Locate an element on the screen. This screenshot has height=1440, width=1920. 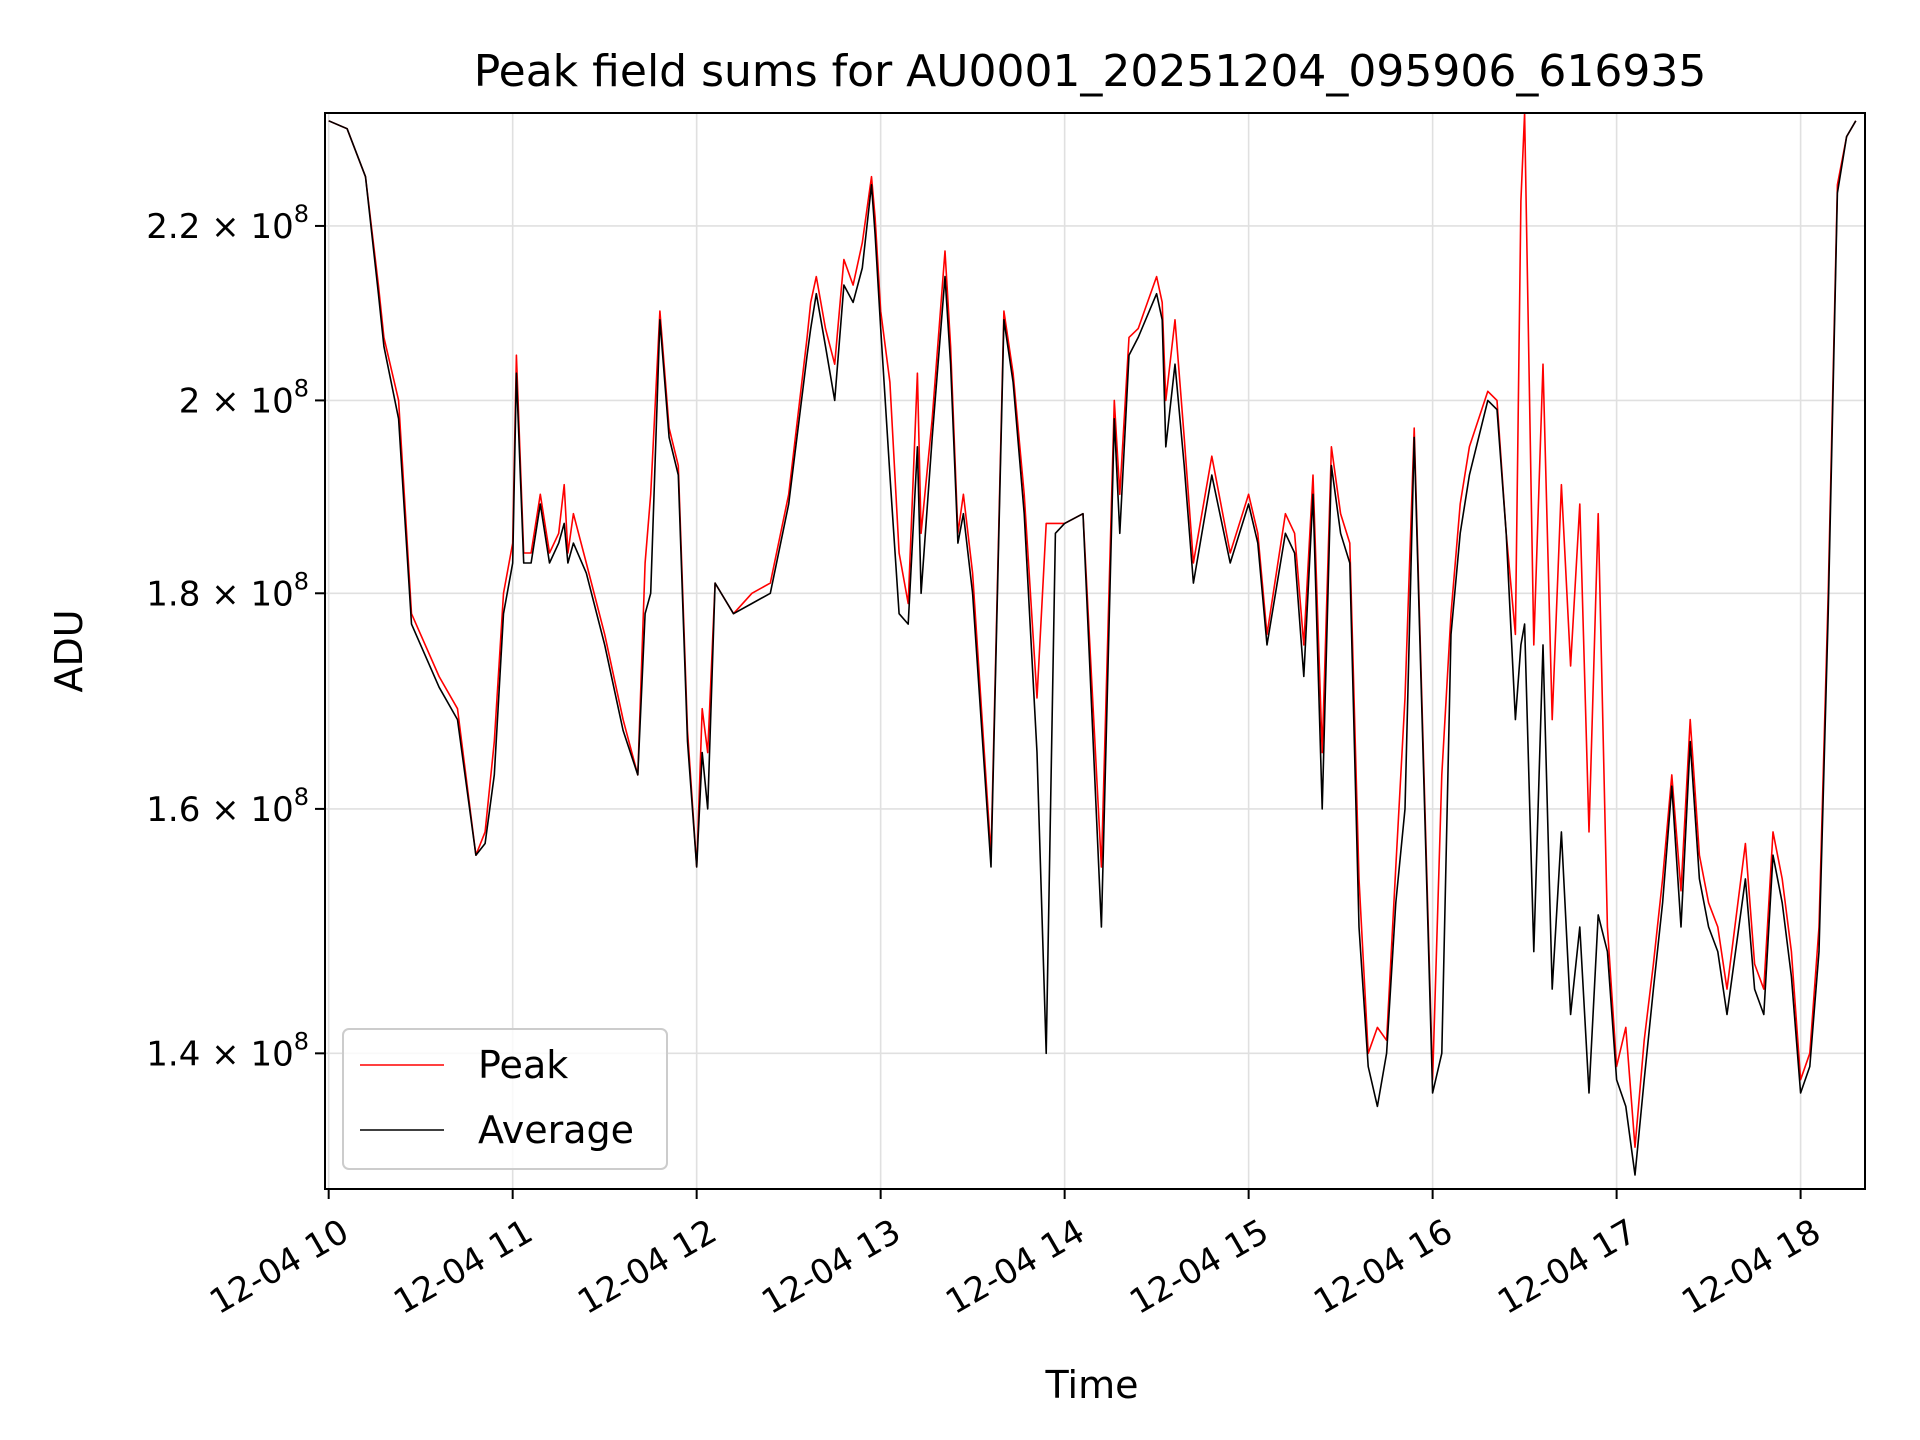
legend-box is located at coordinates (505, 1099).